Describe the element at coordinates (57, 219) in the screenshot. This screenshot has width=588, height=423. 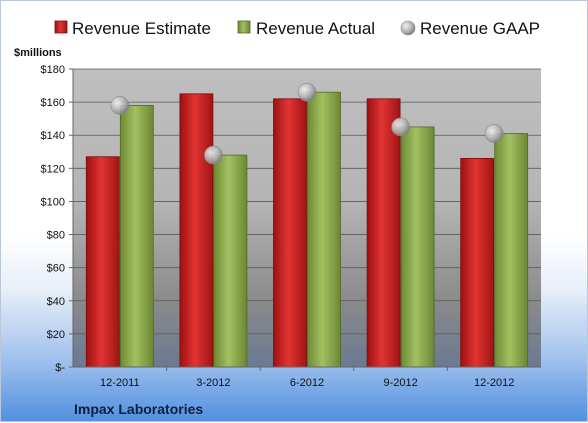
I see `y-axis-ticks: $- $20 $40 $60 $80 $100 $120 $140 $160 $180` at that location.